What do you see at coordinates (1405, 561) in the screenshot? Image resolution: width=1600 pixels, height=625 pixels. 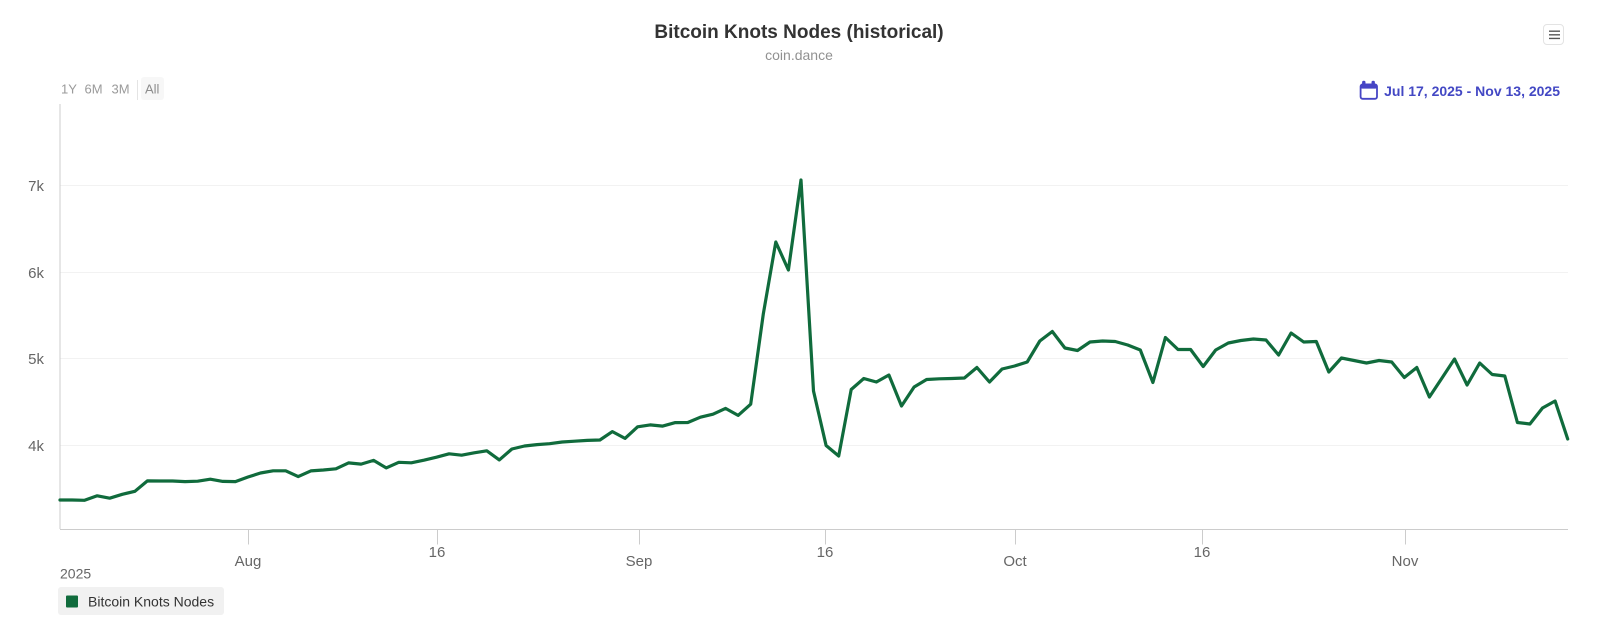 I see `svg-text: Nov` at bounding box center [1405, 561].